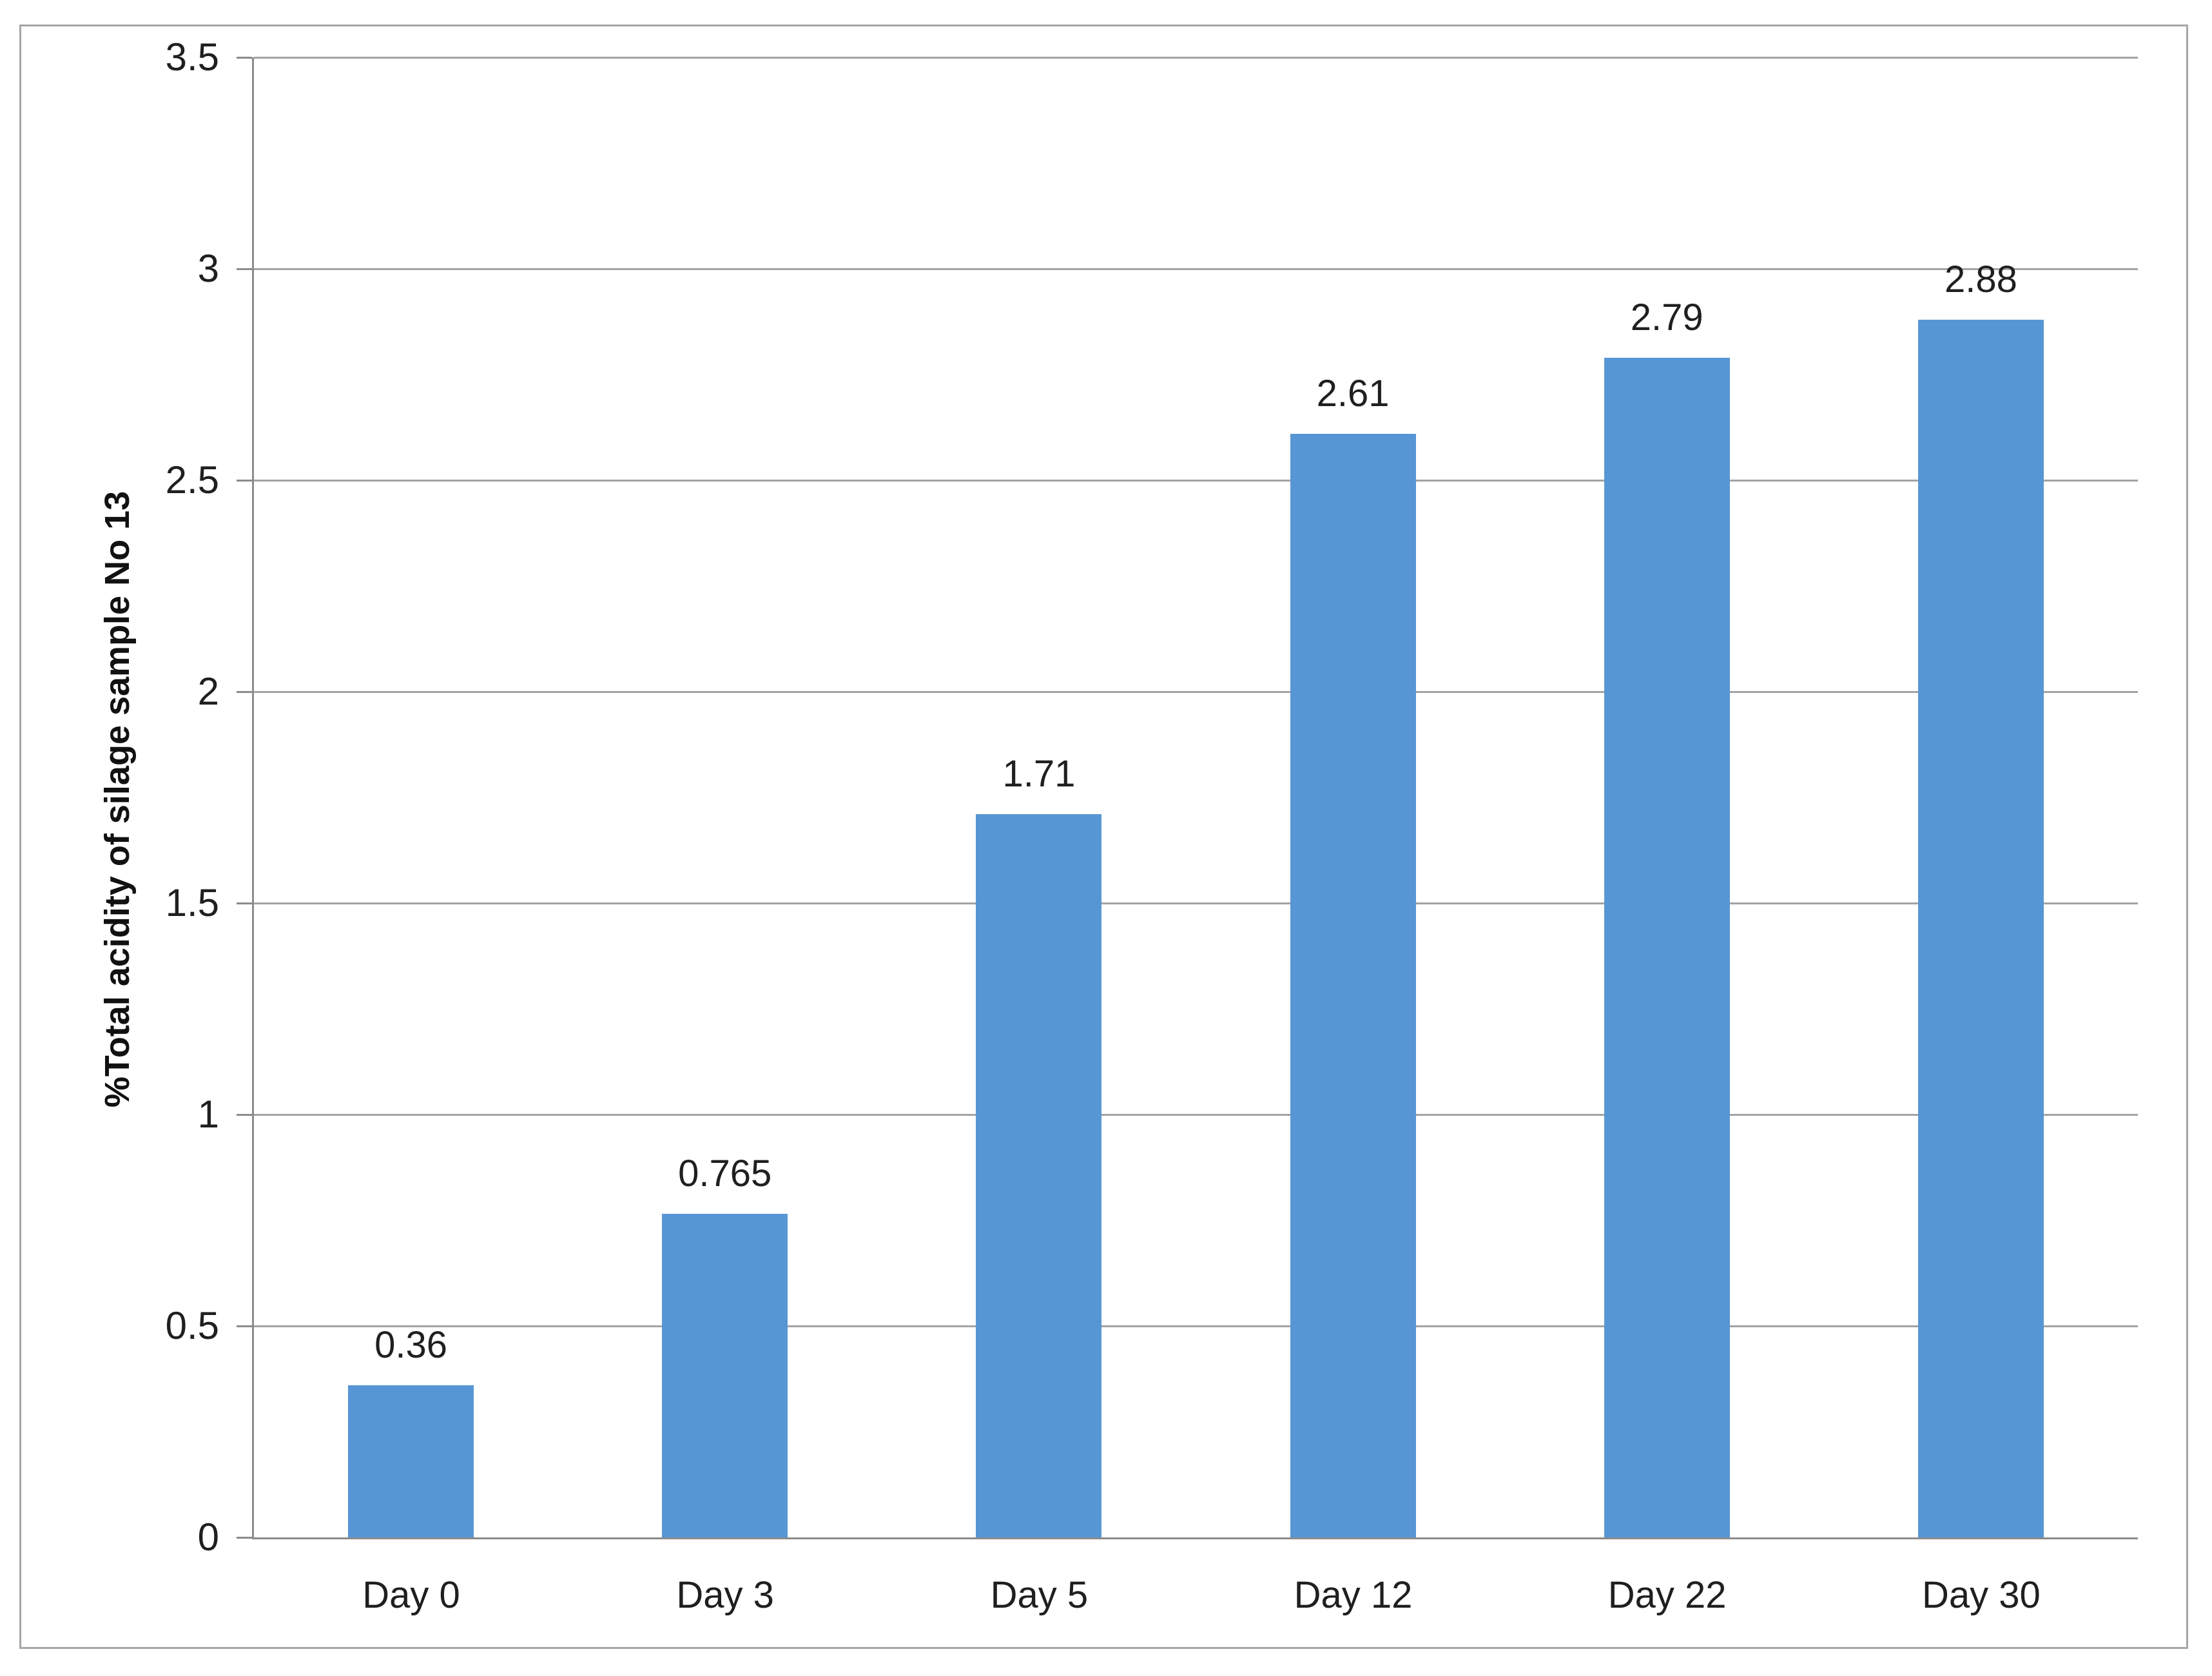 This screenshot has height=1676, width=2212. What do you see at coordinates (1980, 279) in the screenshot?
I see `bar-value-label-day-30: 2.88` at bounding box center [1980, 279].